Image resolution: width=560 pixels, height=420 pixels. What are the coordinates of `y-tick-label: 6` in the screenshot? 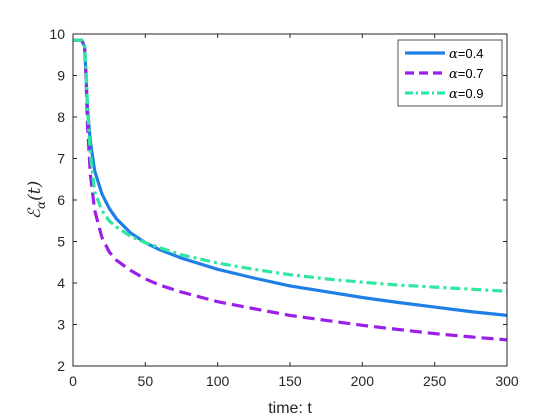 It's located at (61, 200).